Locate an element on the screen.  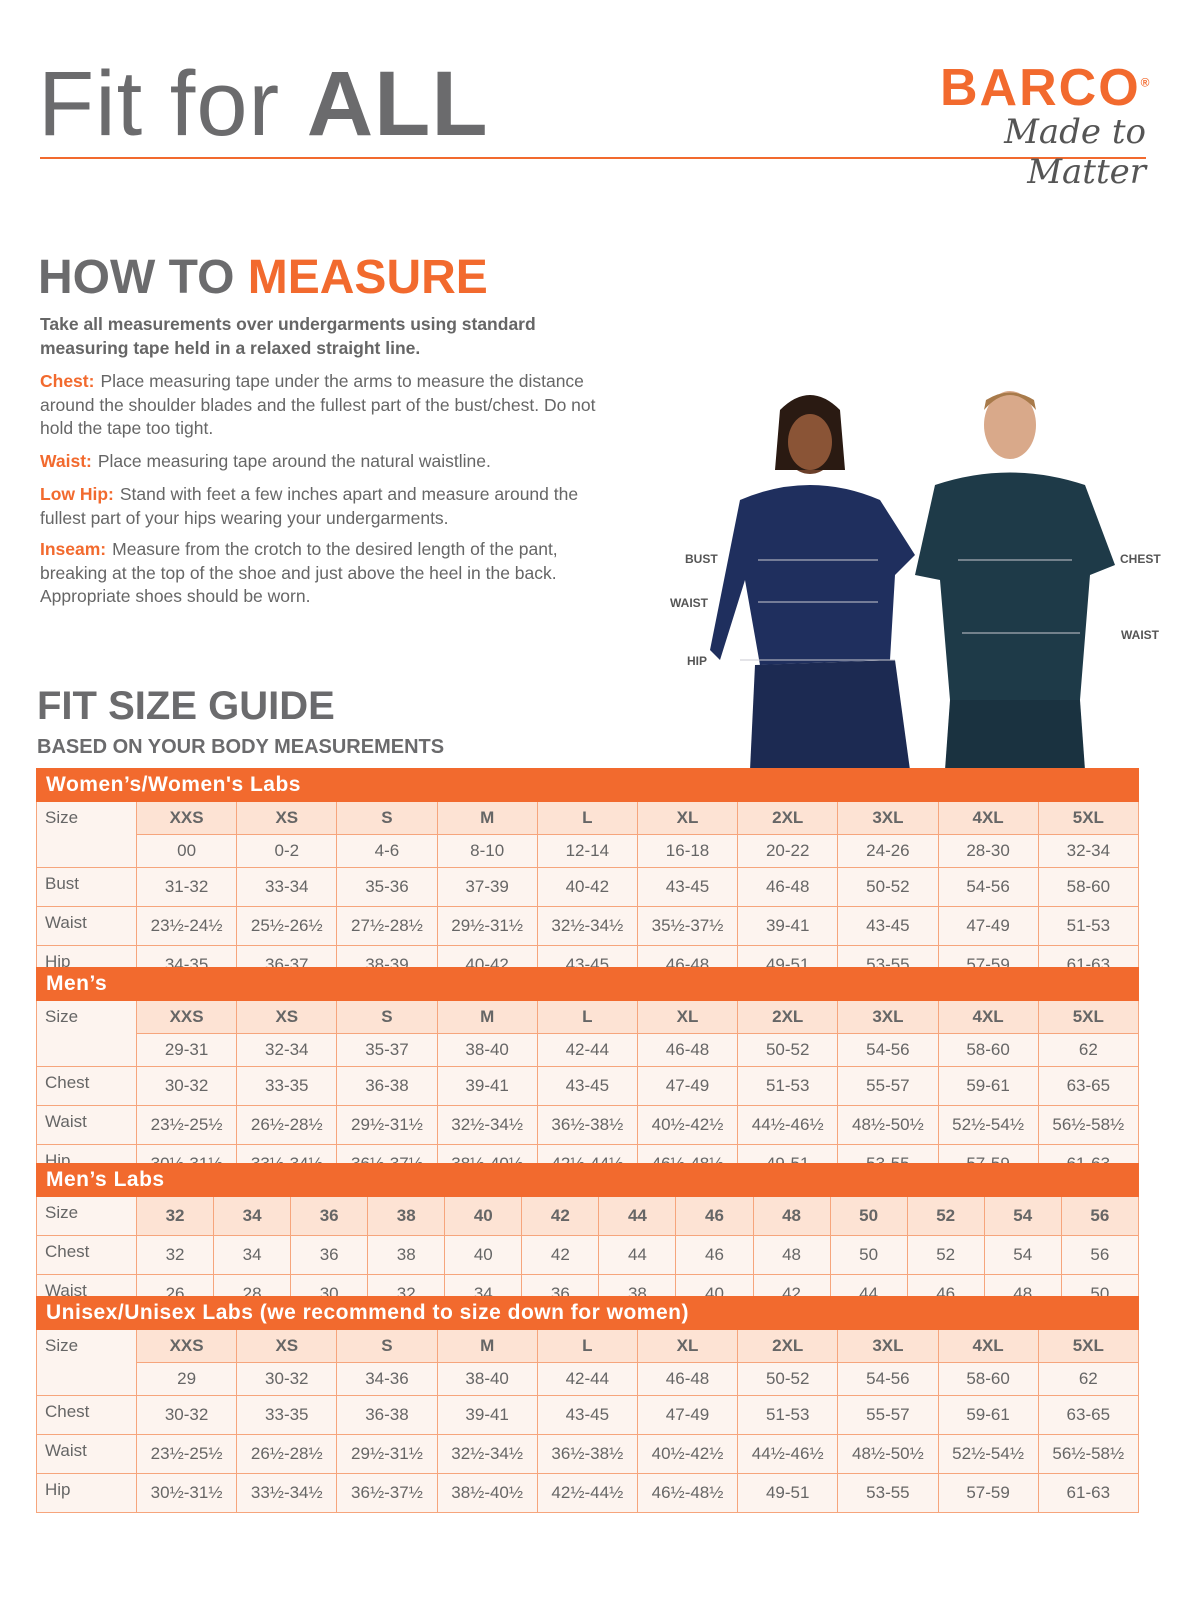
measurement-cell: 36½-37½ is located at coordinates (387, 1493).